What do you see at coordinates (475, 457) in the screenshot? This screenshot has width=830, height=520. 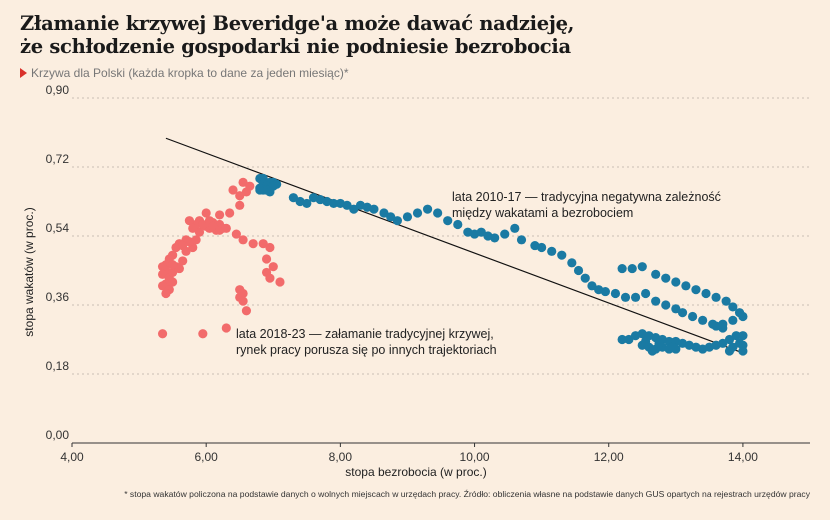 I see `x-tick-label: 10,00` at bounding box center [475, 457].